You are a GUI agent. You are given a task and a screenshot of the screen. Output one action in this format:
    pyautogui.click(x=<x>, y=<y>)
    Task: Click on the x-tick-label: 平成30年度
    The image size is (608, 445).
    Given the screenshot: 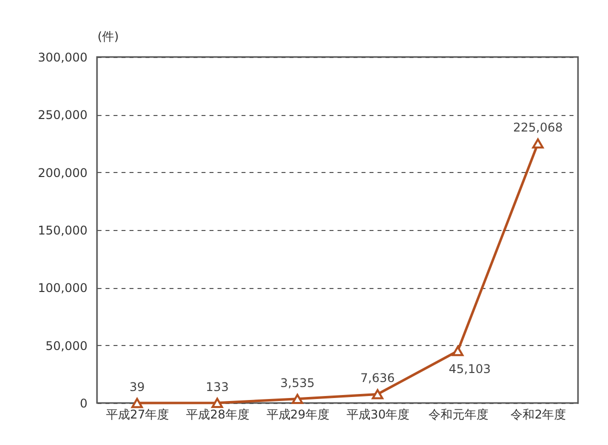 What is the action you would take?
    pyautogui.click(x=378, y=415)
    